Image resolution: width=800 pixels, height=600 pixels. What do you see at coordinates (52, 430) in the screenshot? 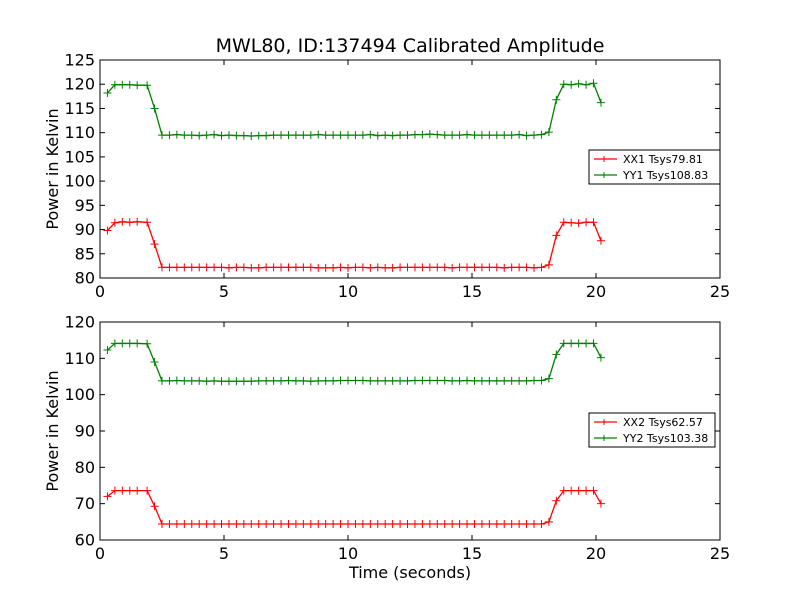
I see `y-axis-label: Power in Kelvin` at bounding box center [52, 430].